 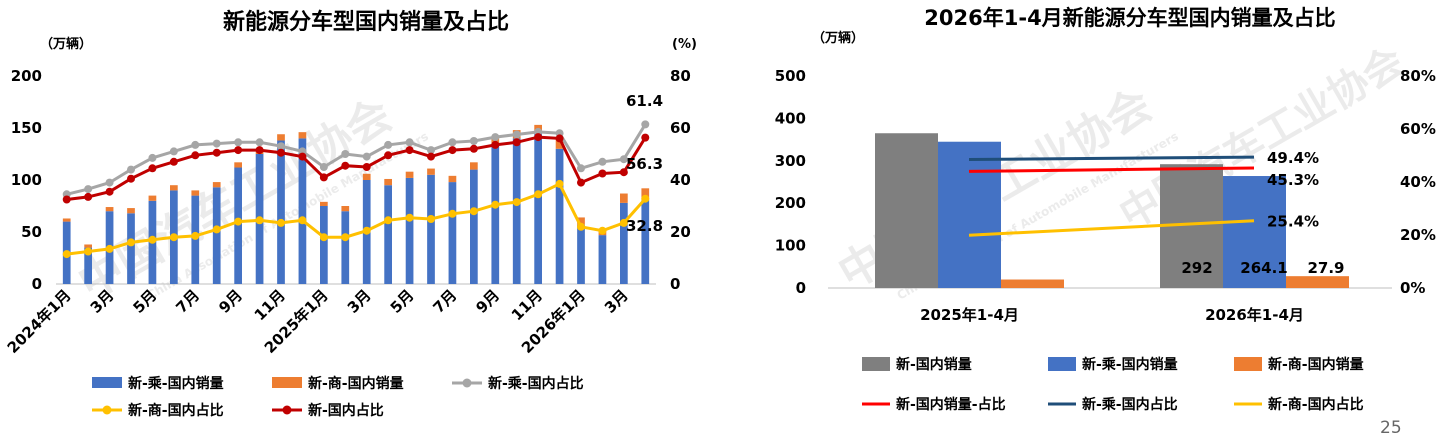 I want to click on y-tick-label: 400, so click(x=790, y=118).